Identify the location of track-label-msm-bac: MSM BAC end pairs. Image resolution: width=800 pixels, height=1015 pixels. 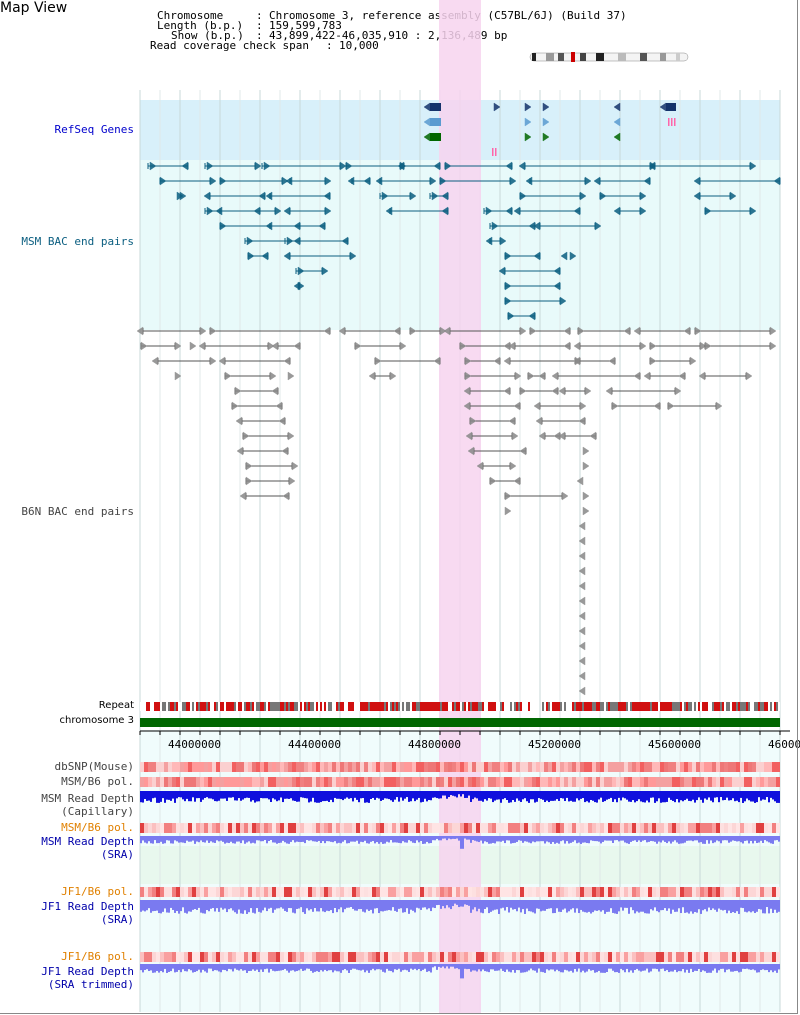
(77, 241).